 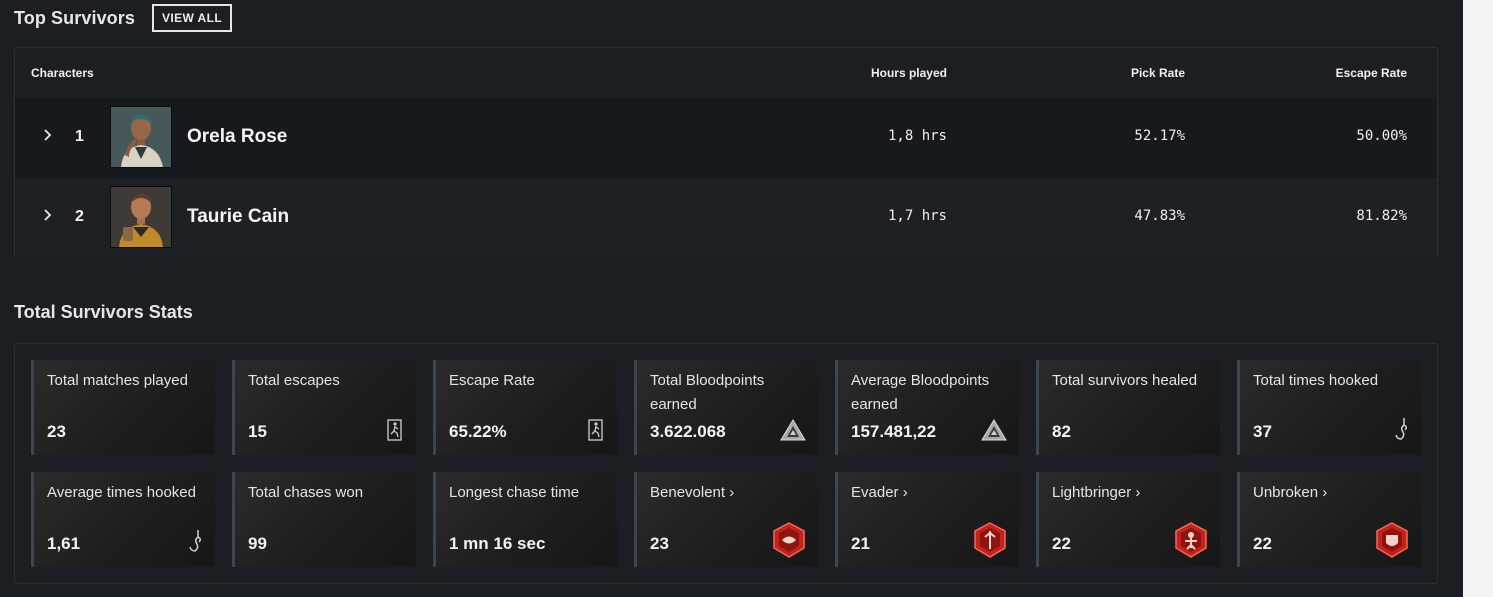 What do you see at coordinates (908, 73) in the screenshot?
I see `column-header-hours-played: Hours played` at bounding box center [908, 73].